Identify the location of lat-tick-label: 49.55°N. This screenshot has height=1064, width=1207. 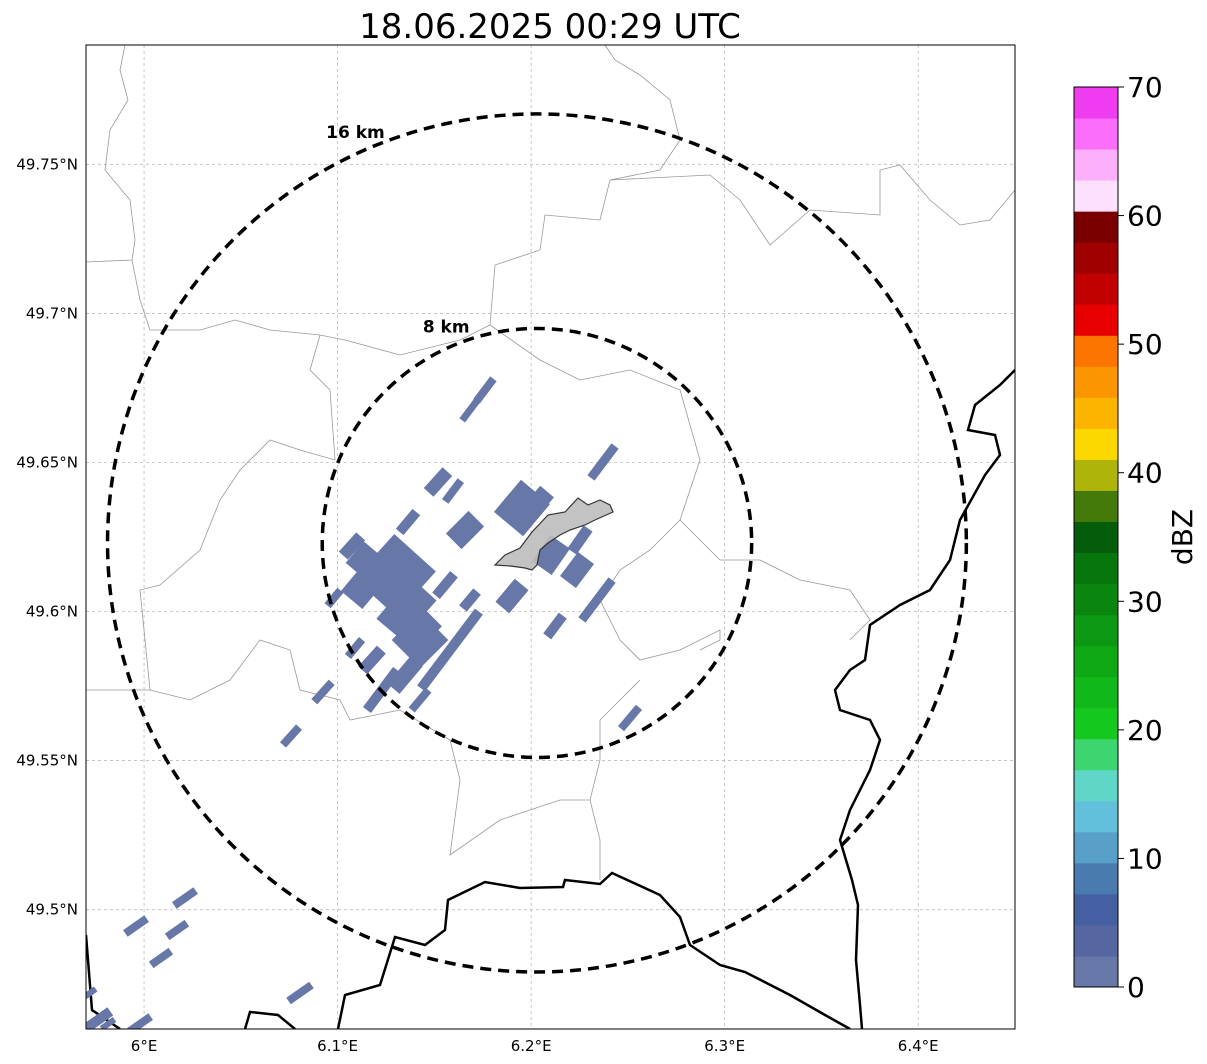
(47, 761).